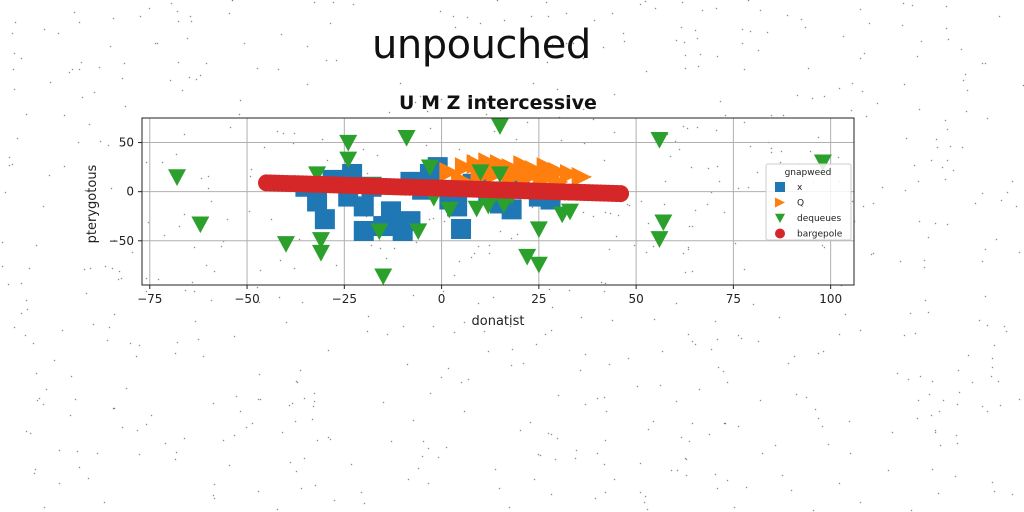 This screenshot has height=512, width=1024. What do you see at coordinates (246, 299) in the screenshot?
I see `x-tick-label: −50` at bounding box center [246, 299].